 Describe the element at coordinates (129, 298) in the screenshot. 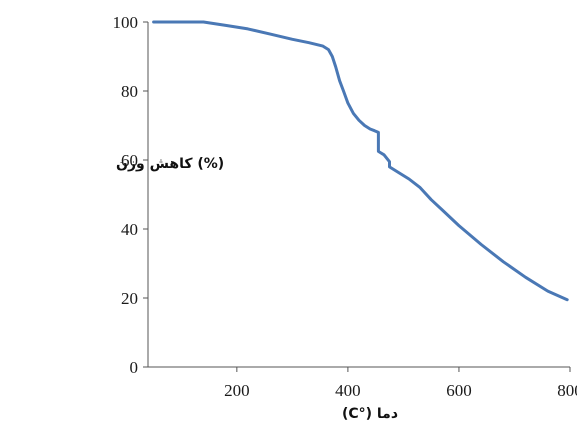

I see `y-tick-label: 20` at that location.